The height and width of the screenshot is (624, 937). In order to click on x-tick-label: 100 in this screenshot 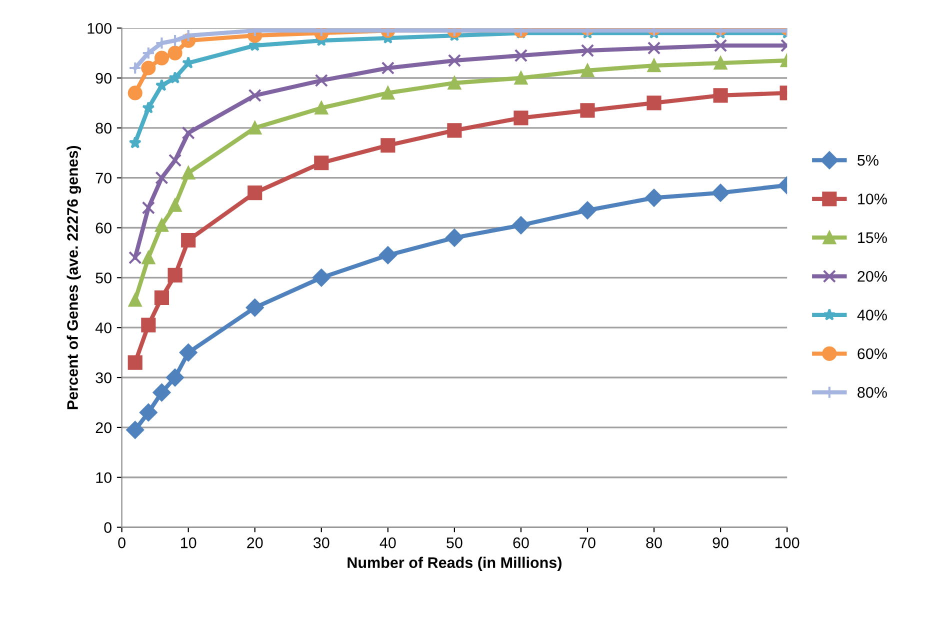, I will do `click(788, 542)`.